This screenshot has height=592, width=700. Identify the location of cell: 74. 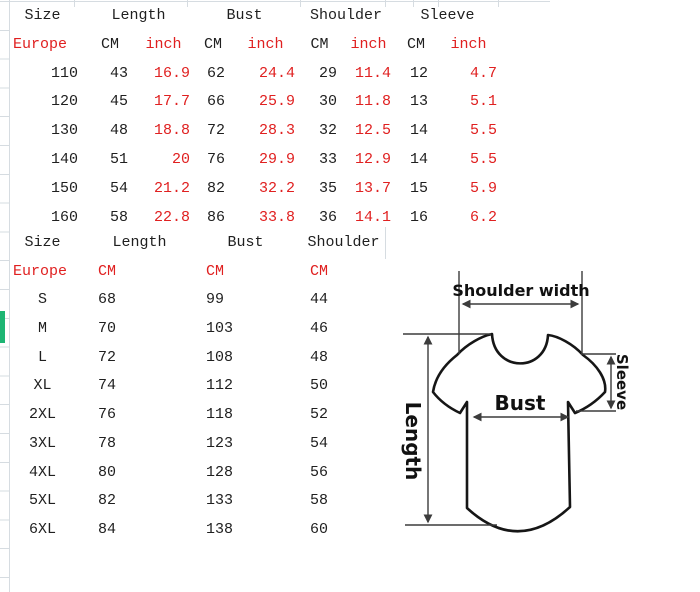
(107, 386).